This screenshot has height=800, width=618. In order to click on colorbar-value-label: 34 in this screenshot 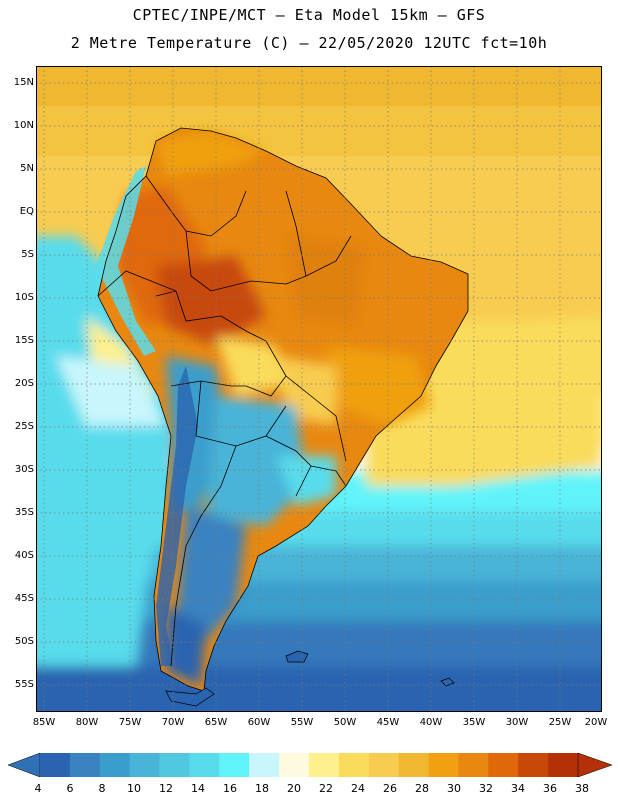, I will do `click(518, 788)`.